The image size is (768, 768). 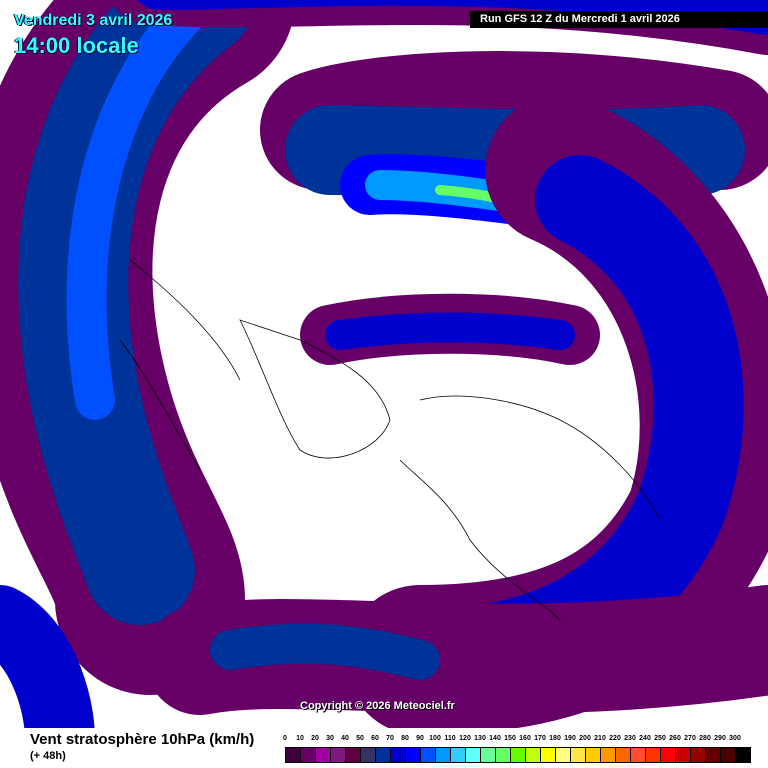 I want to click on lead-time: (+ 48h), so click(x=48, y=756).